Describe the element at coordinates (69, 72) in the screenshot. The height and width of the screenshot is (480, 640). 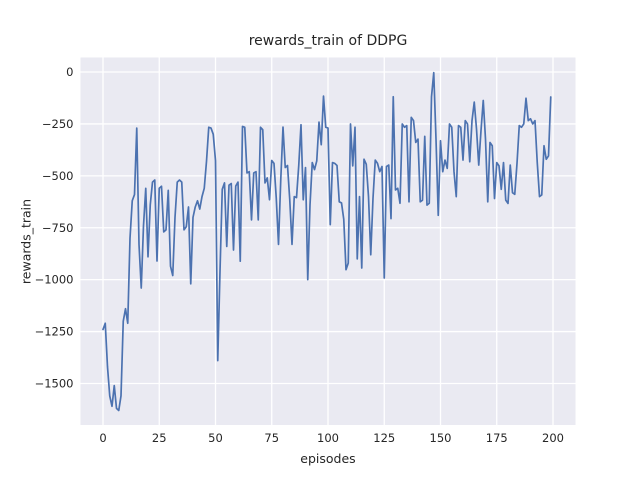
I see `y-tick-label: 0` at that location.